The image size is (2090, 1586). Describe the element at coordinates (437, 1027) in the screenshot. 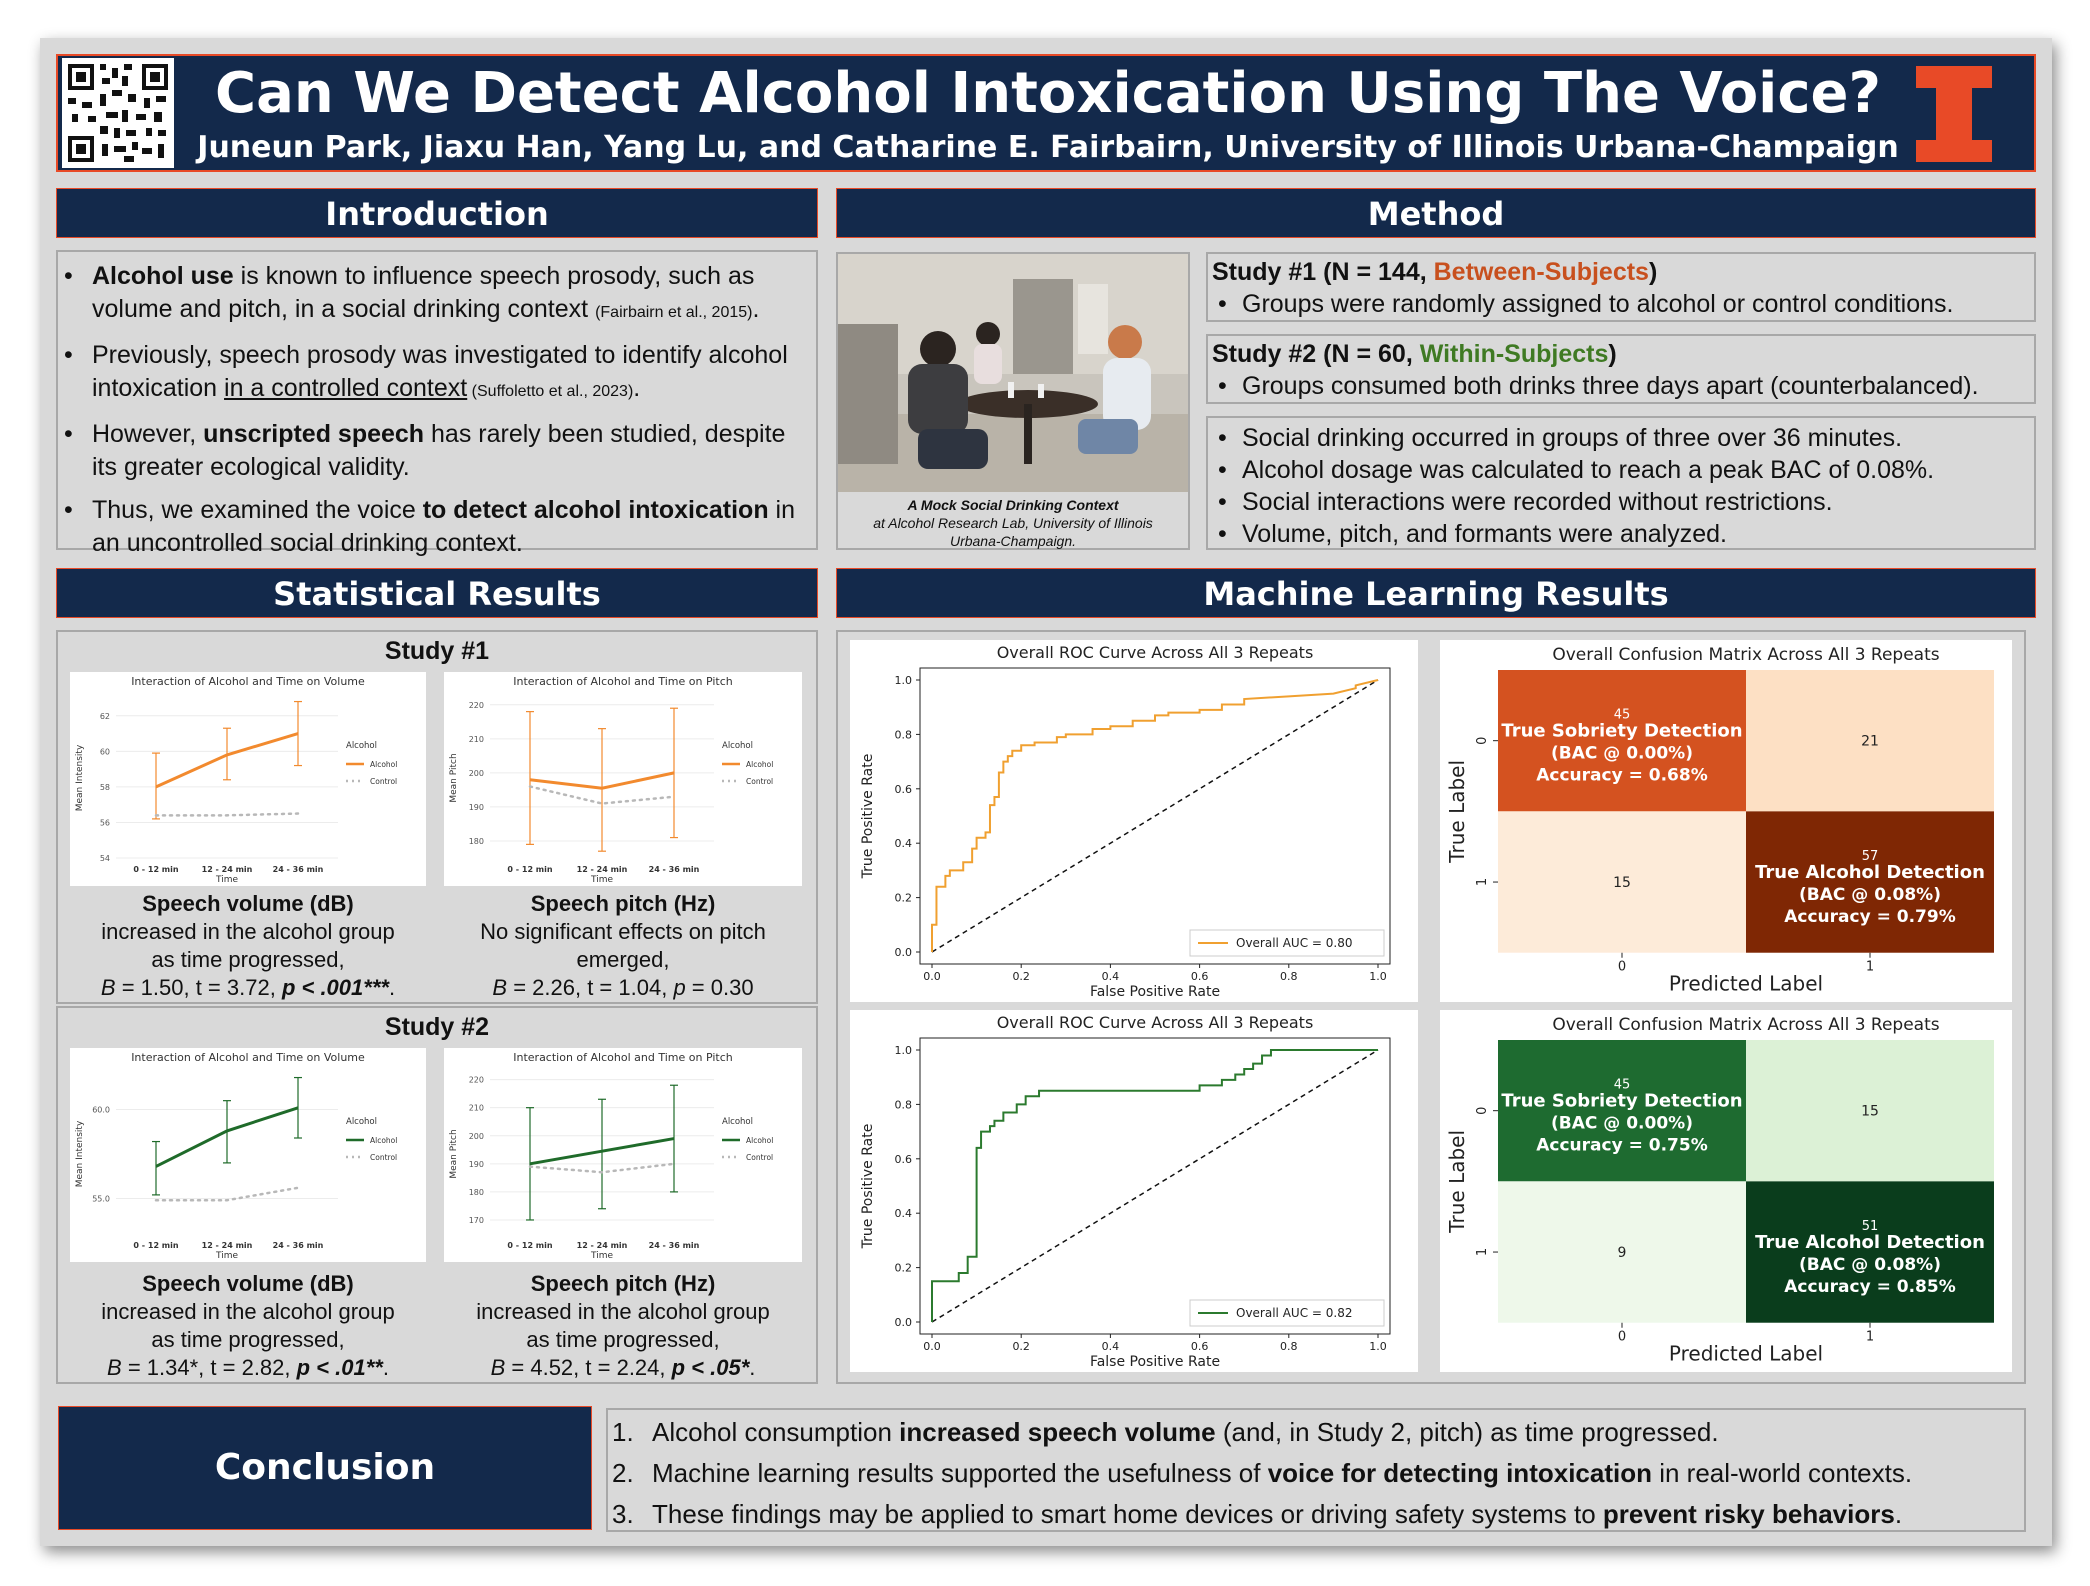

I see `study2-stats-title: Study #2` at that location.